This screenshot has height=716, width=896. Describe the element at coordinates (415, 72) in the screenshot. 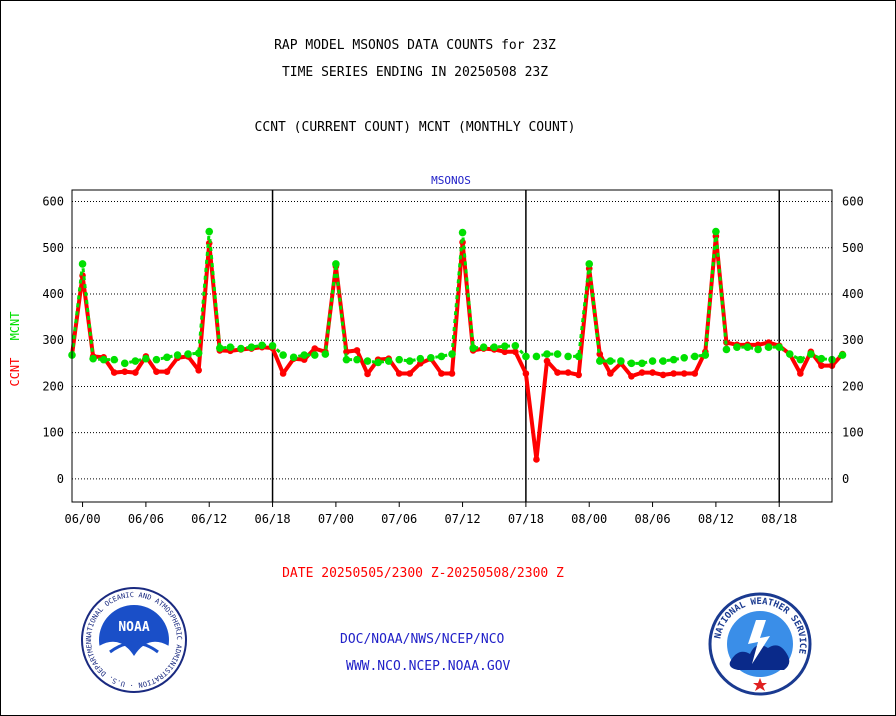

I see `chart-title-line2: TIME SERIES ENDING IN 20250508 23Z` at that location.